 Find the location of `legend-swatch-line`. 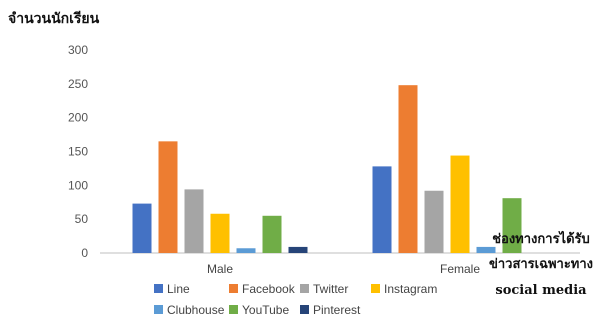

legend-swatch-line is located at coordinates (158, 288).